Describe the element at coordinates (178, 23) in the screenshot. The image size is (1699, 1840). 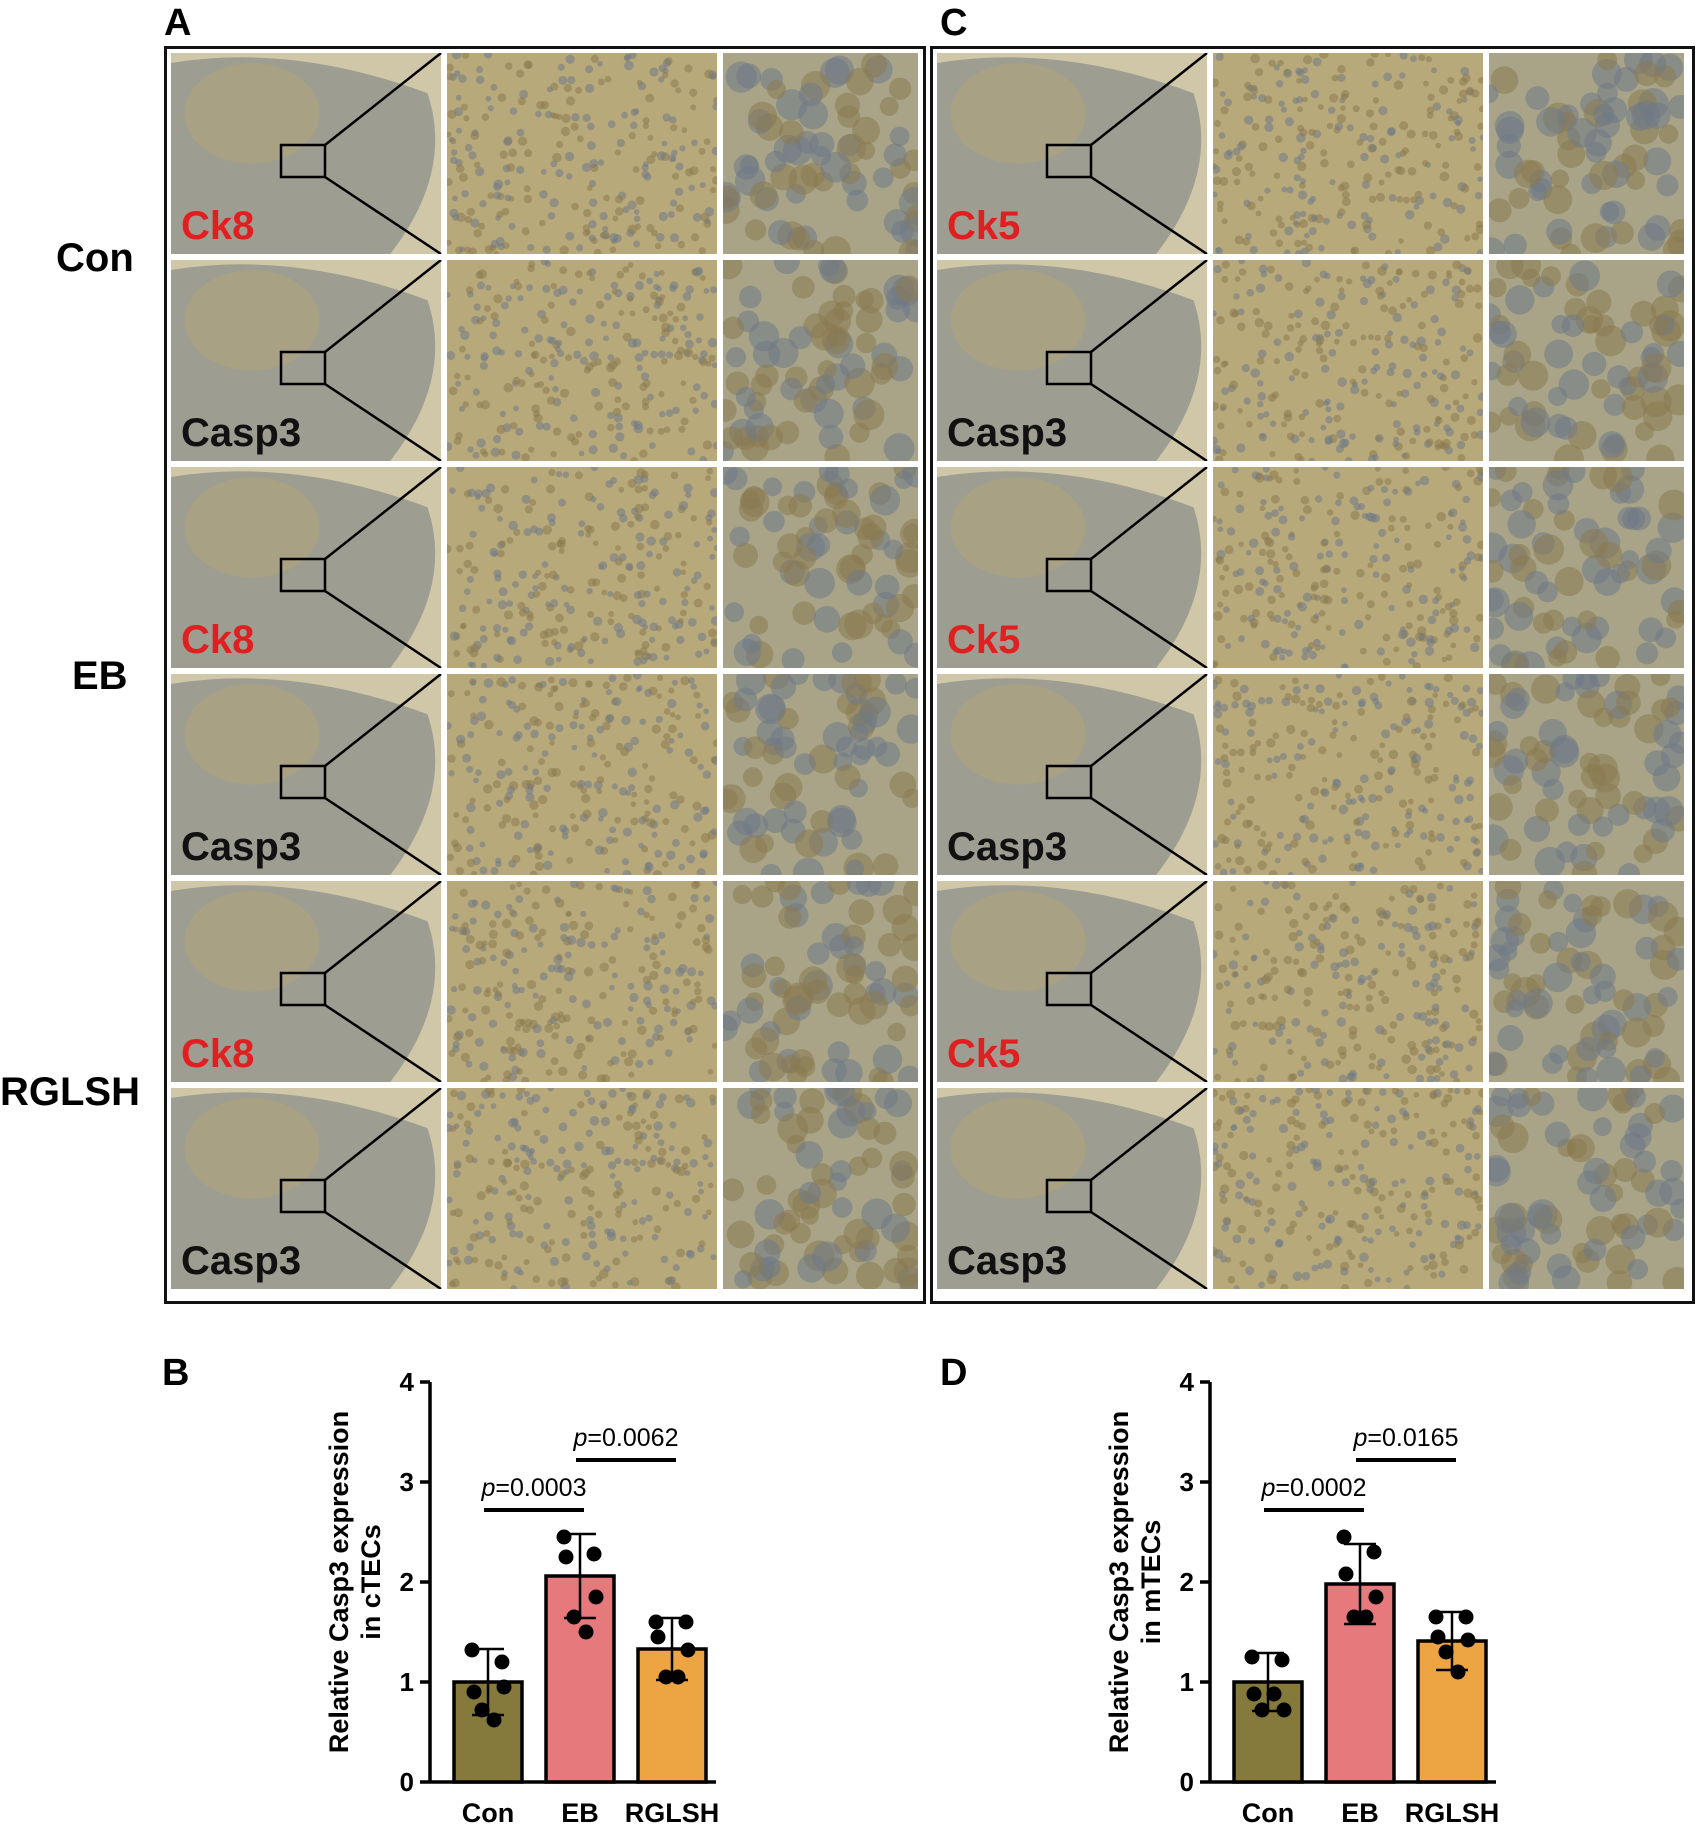
I see `panel-letter-a: A` at that location.